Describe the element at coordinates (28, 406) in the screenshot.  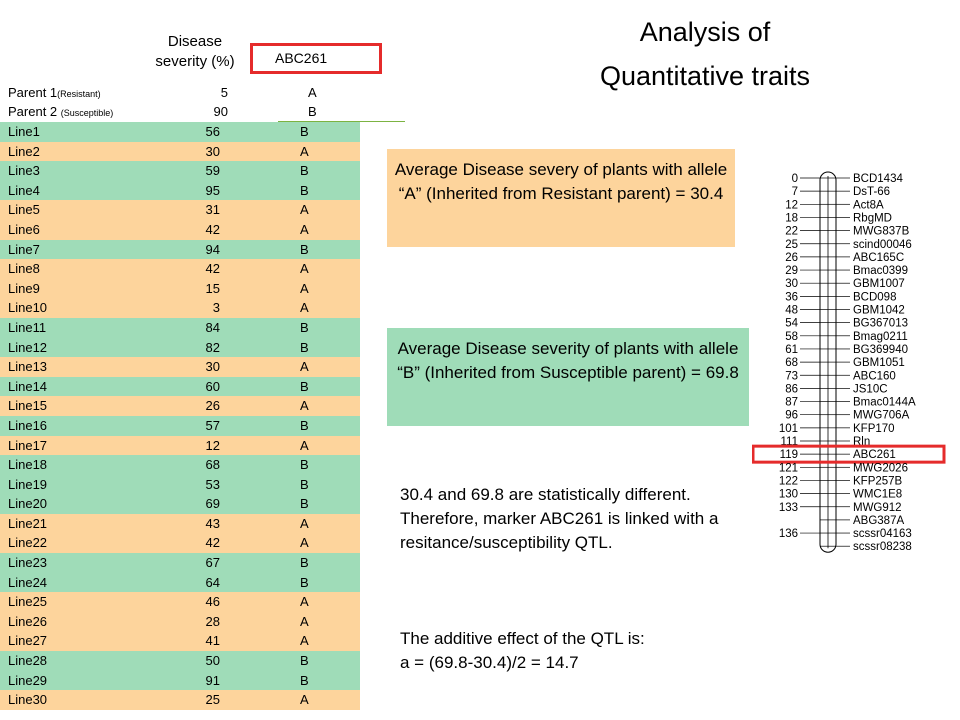
I see `line-name: Line15` at that location.